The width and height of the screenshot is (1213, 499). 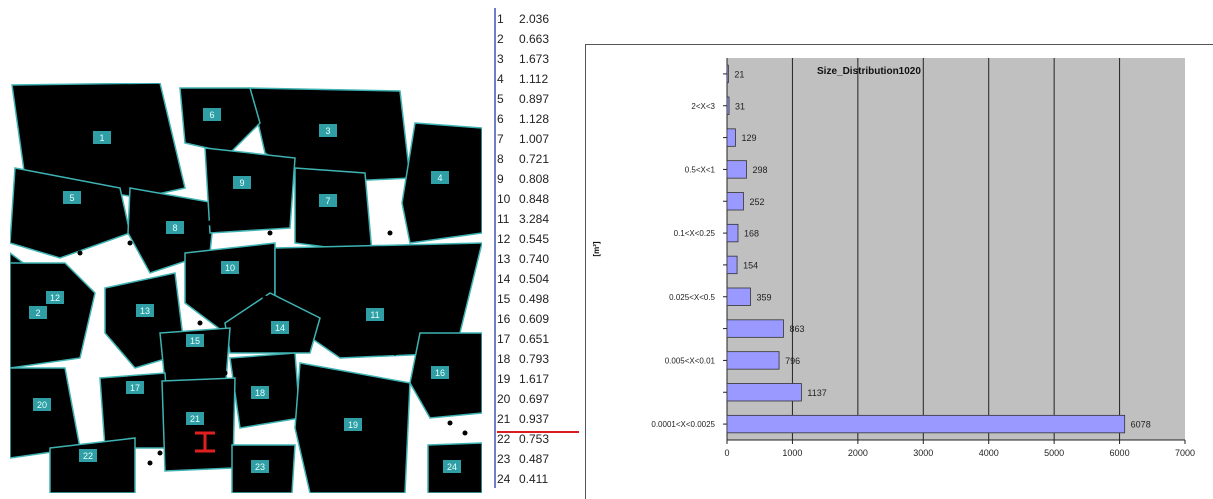 I want to click on x-tick-label: 6000, so click(x=1120, y=453).